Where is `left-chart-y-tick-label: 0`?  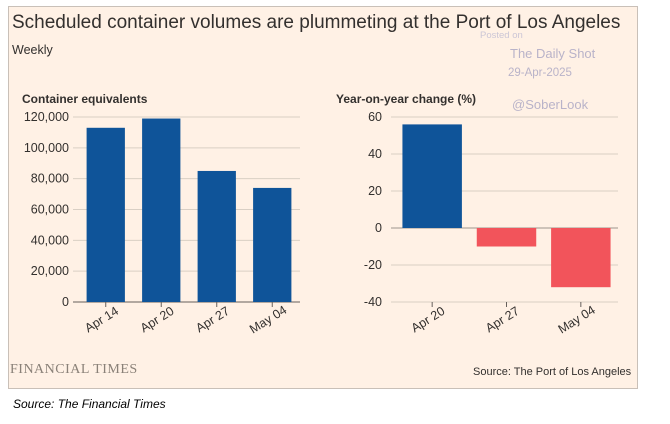 left-chart-y-tick-label: 0 is located at coordinates (65, 302).